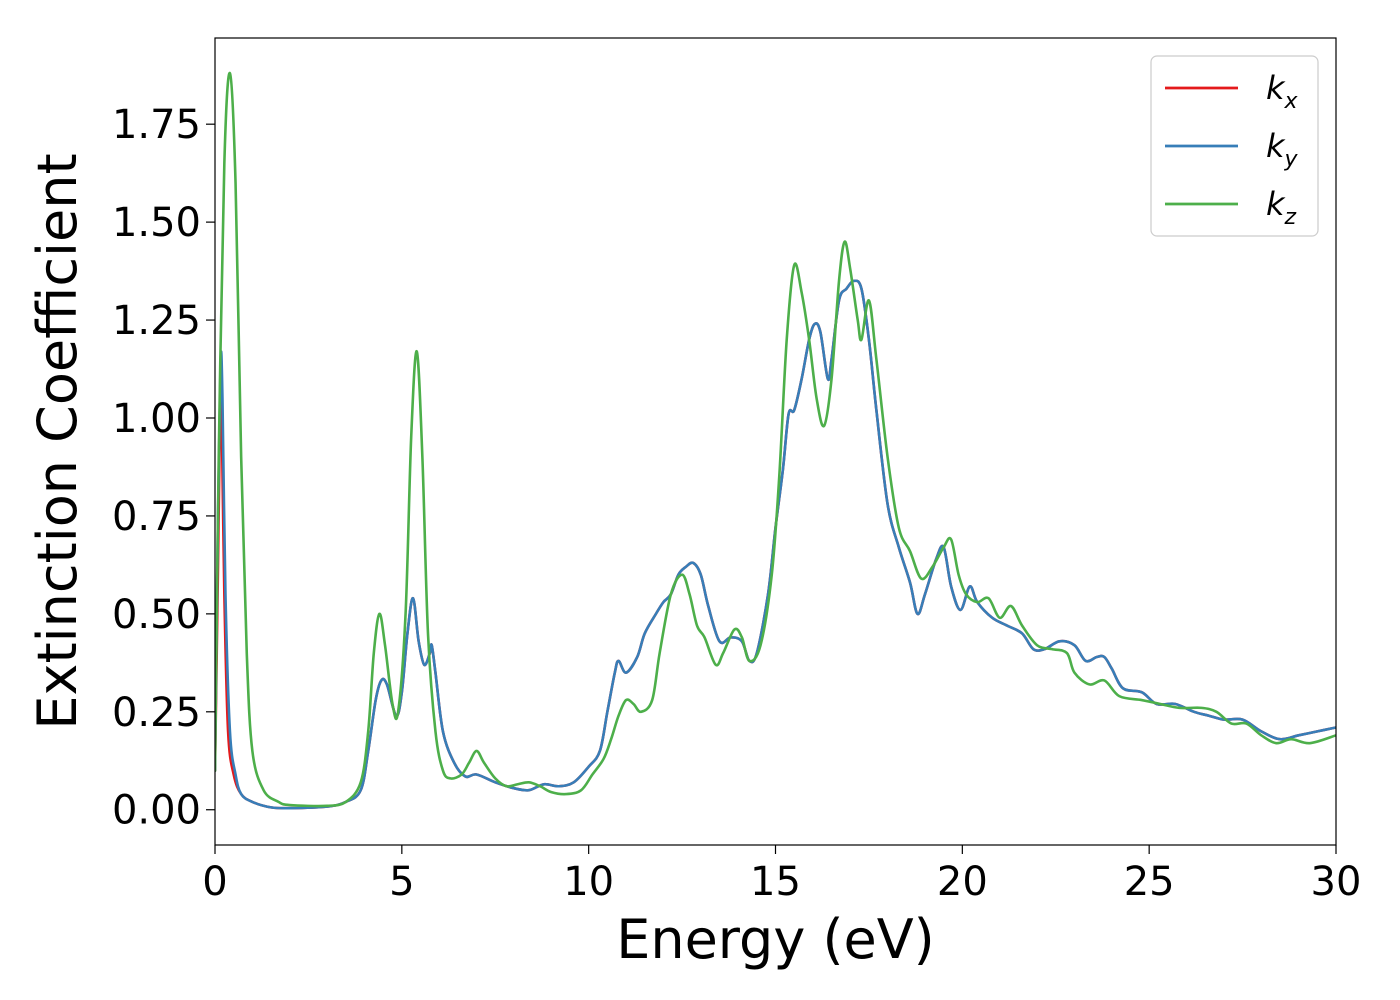 The width and height of the screenshot is (1400, 1000). Describe the element at coordinates (156, 125) in the screenshot. I see `y-tick-label: 1.75` at that location.